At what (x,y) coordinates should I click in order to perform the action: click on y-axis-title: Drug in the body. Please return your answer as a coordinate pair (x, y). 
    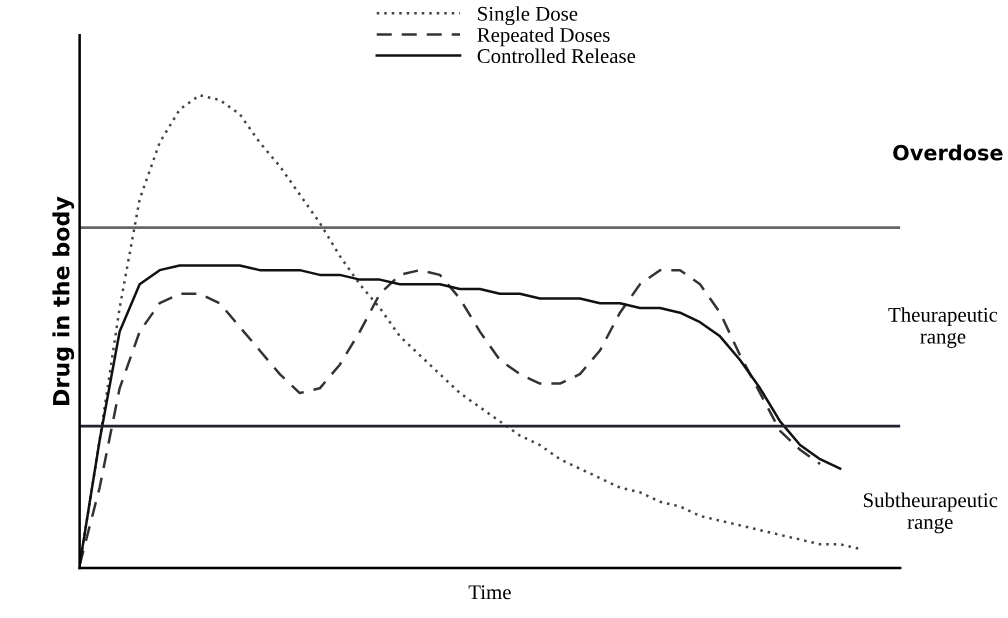
    Looking at the image, I should click on (63, 300).